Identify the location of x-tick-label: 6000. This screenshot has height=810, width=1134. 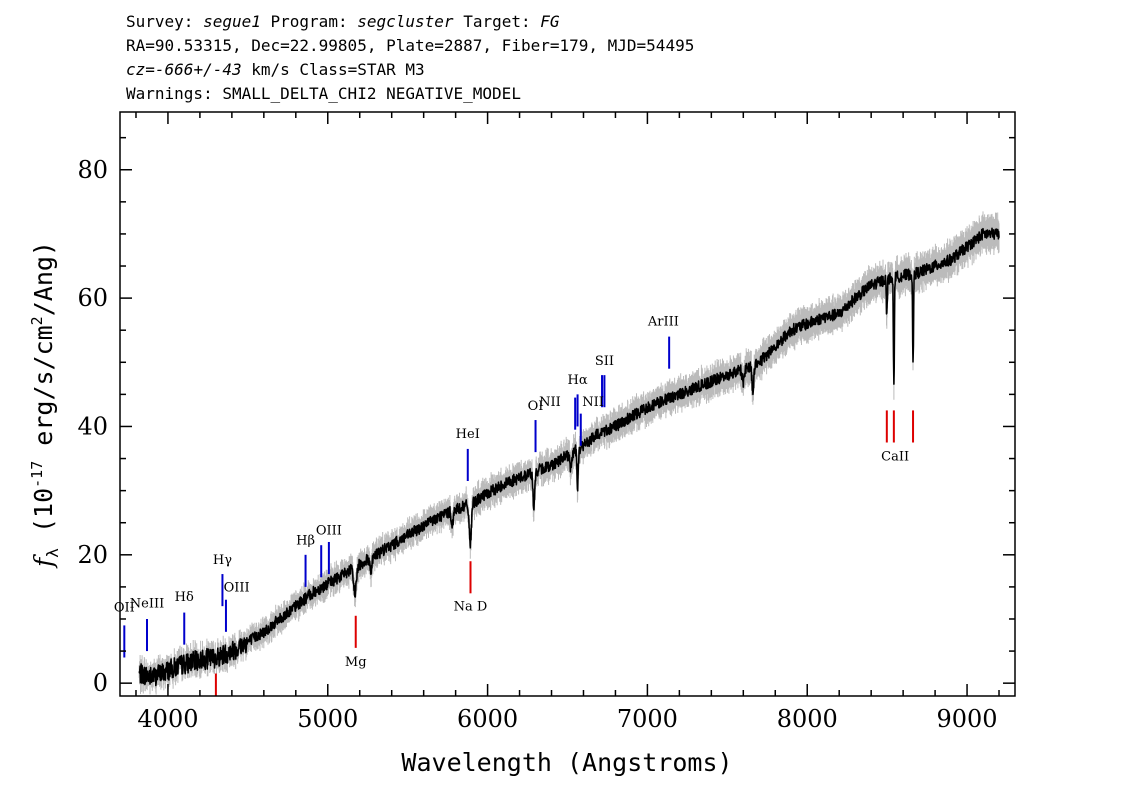
(487, 719).